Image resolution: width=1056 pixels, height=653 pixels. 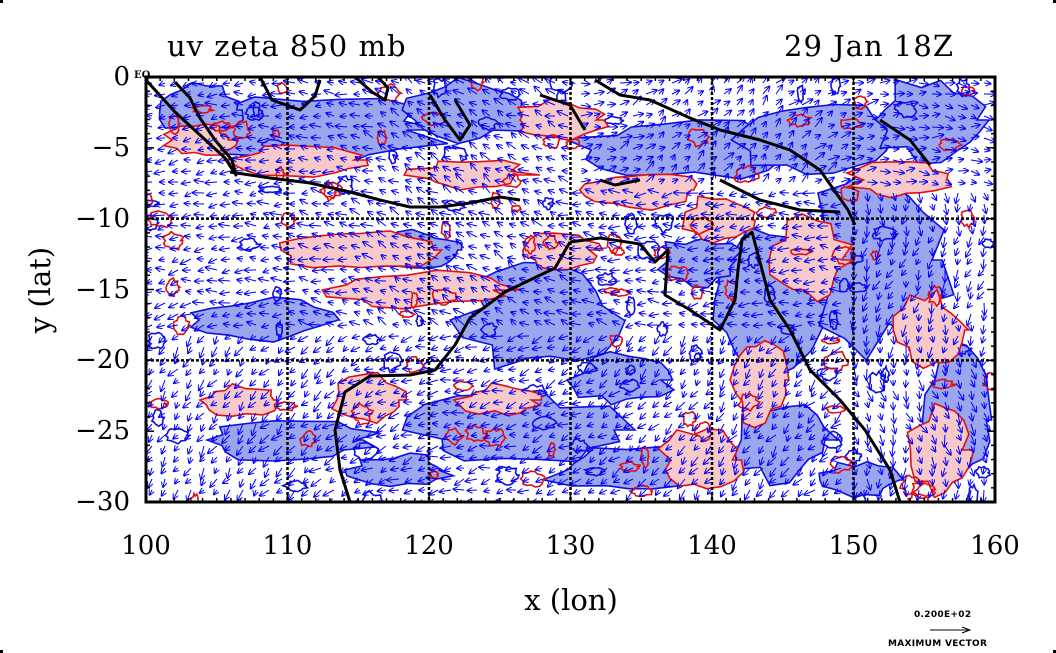 I want to click on chart-time: 29 Jan 18Z, so click(x=869, y=46).